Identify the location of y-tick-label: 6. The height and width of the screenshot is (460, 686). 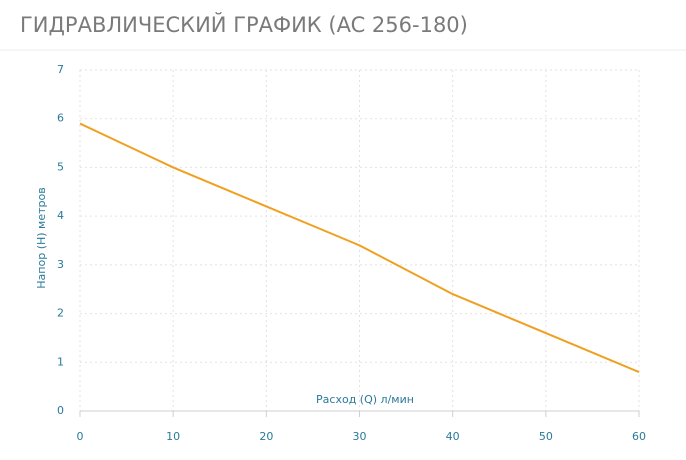
(60, 118).